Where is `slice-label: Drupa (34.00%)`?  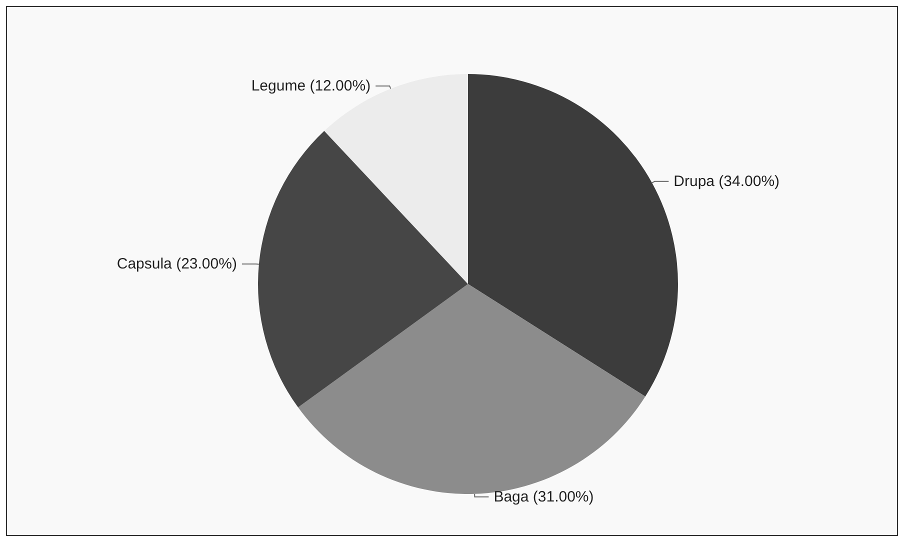
slice-label: Drupa (34.00%) is located at coordinates (727, 181).